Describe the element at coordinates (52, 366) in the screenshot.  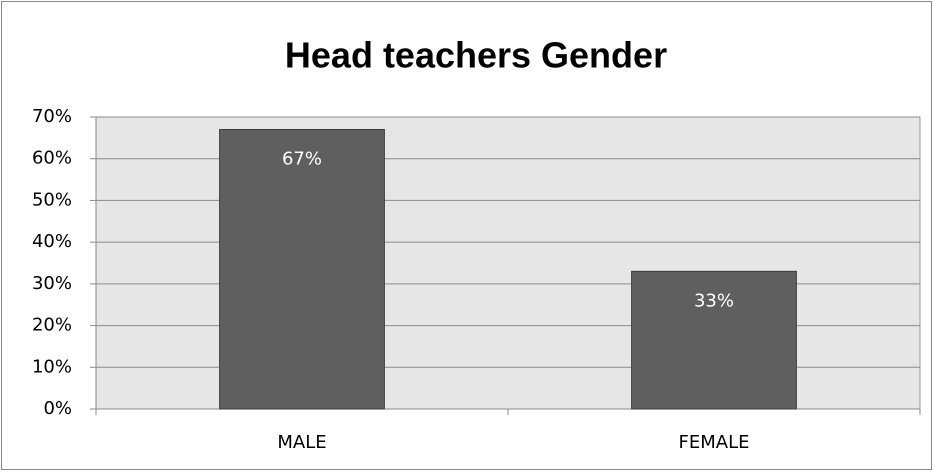
I see `y-tick-label: 10%` at that location.